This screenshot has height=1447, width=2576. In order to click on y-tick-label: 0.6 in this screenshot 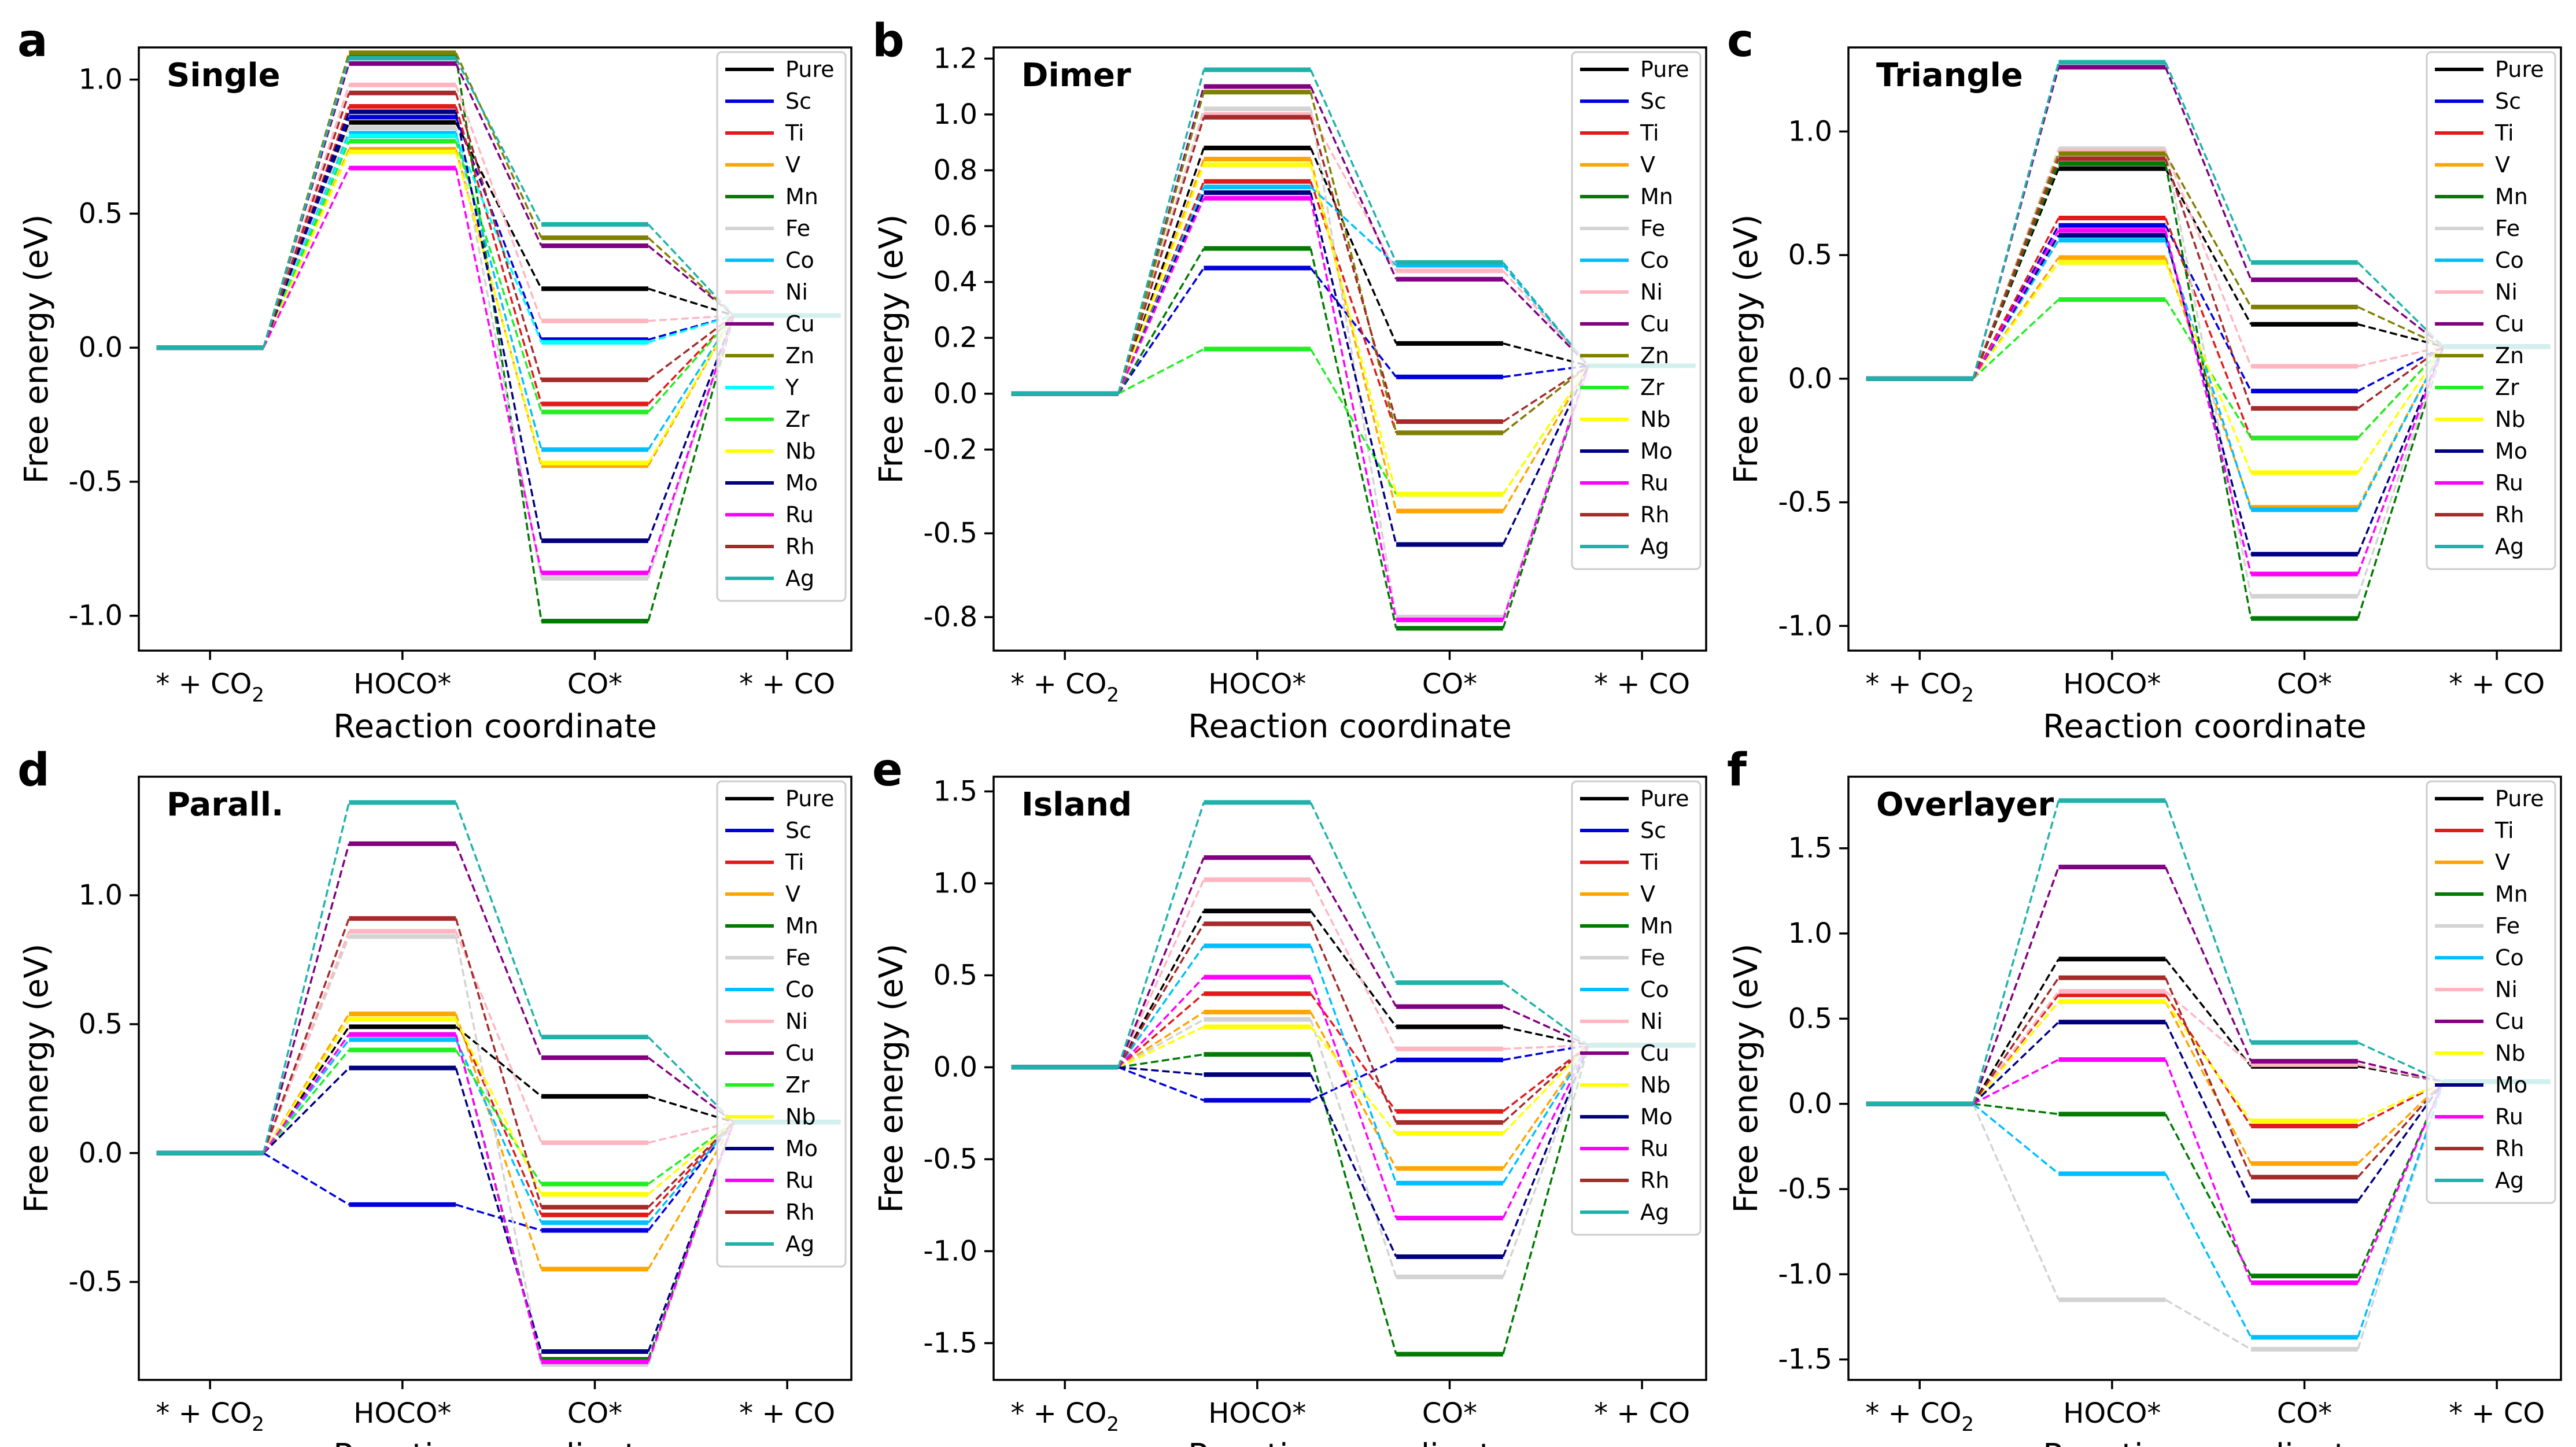, I will do `click(955, 226)`.